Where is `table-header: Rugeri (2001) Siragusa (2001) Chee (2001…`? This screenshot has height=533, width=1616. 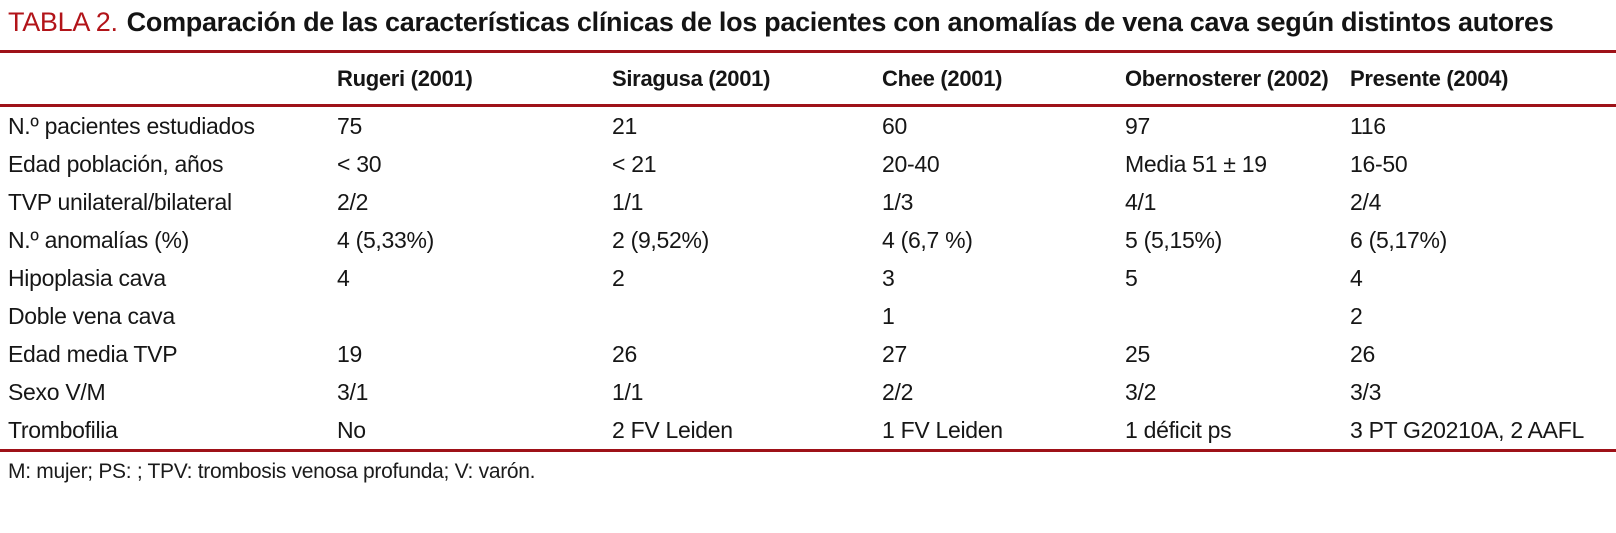 table-header: Rugeri (2001) Siragusa (2001) Chee (2001… is located at coordinates (808, 79).